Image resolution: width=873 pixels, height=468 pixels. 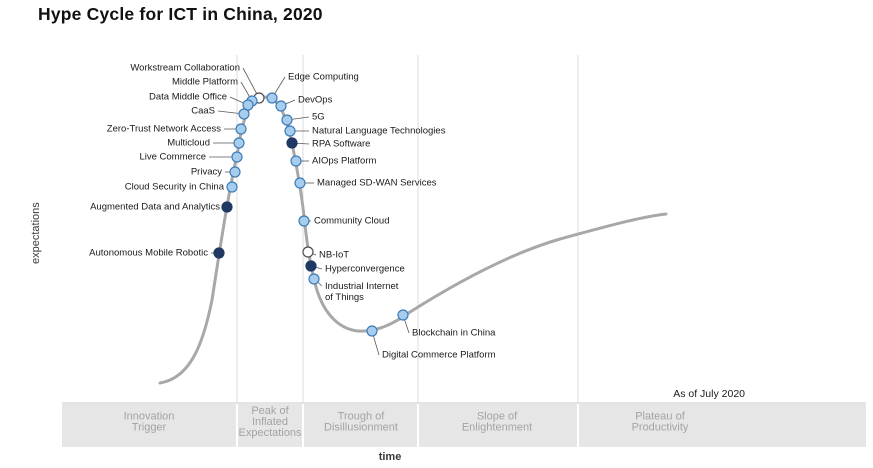 What do you see at coordinates (164, 129) in the screenshot?
I see `data-point-label: Zero-Trust Network Access` at bounding box center [164, 129].